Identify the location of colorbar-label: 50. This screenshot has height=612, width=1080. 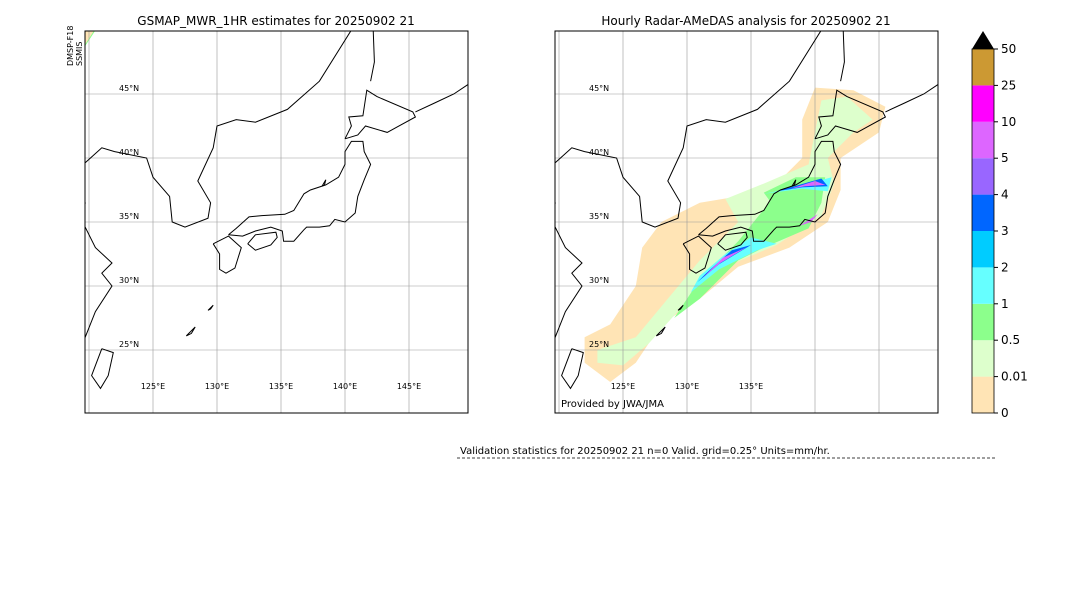
(1008, 49).